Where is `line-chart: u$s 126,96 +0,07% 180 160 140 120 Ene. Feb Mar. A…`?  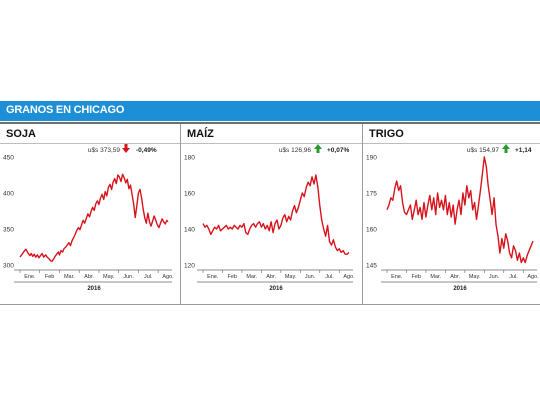 line-chart: u$s 126,96 +0,07% 180 160 140 120 Ene. Feb Mar. A… is located at coordinates (269, 218).